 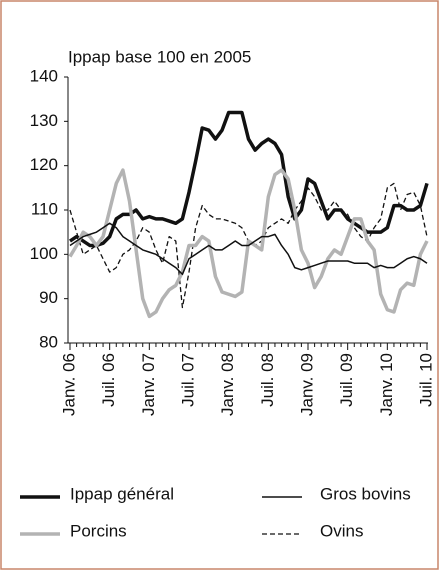 I want to click on x-tick-label: Juil. 06, so click(x=108, y=380).